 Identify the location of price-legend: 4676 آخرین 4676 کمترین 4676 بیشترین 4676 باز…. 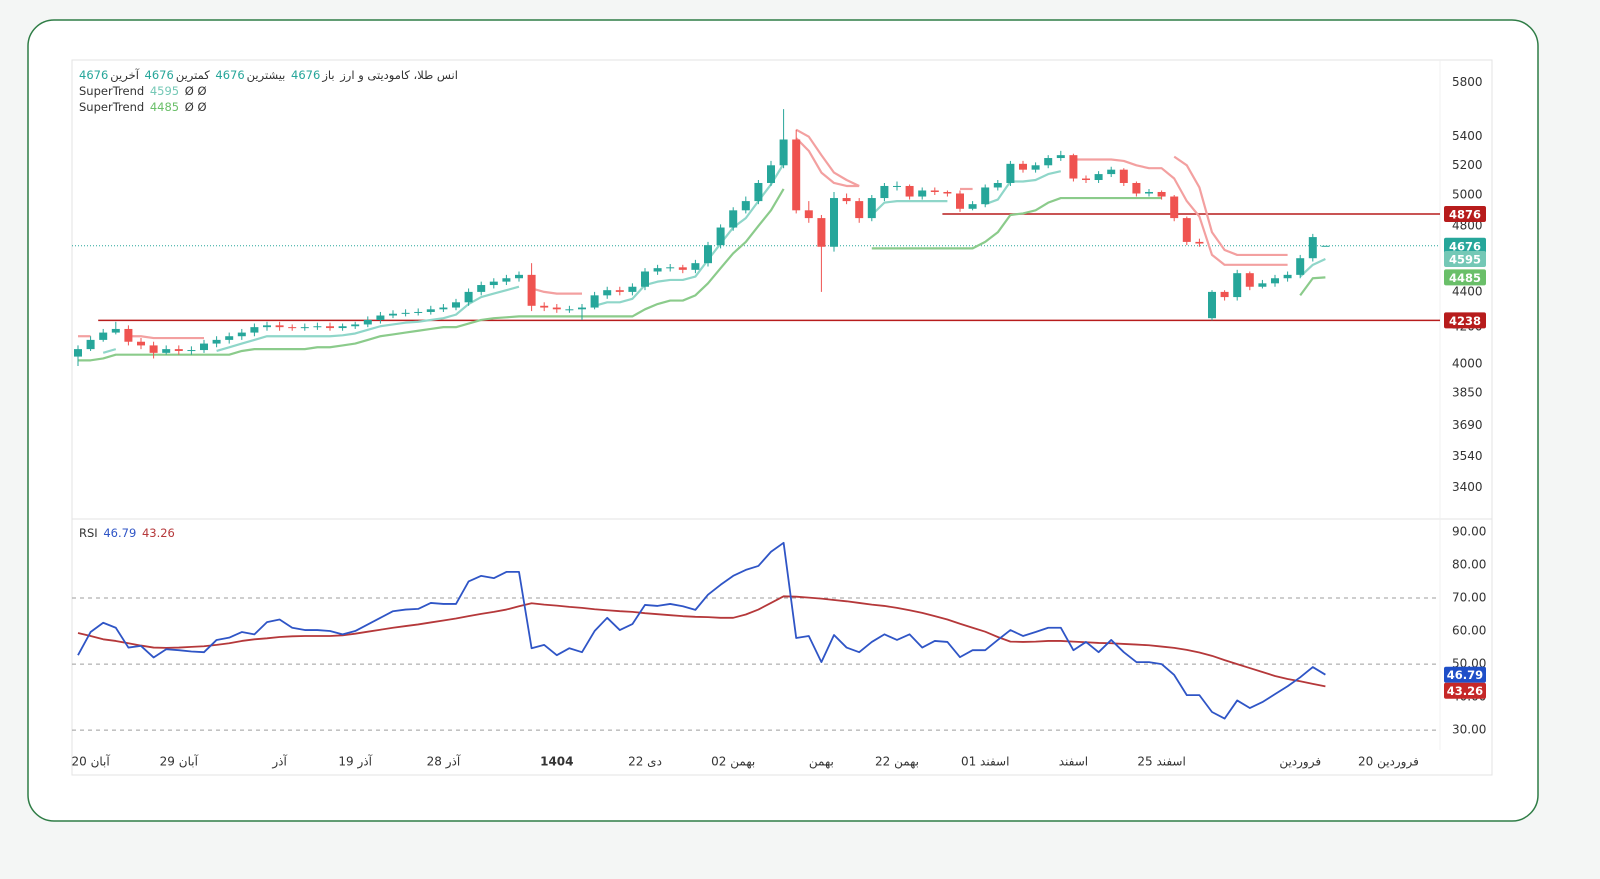
(269, 75).